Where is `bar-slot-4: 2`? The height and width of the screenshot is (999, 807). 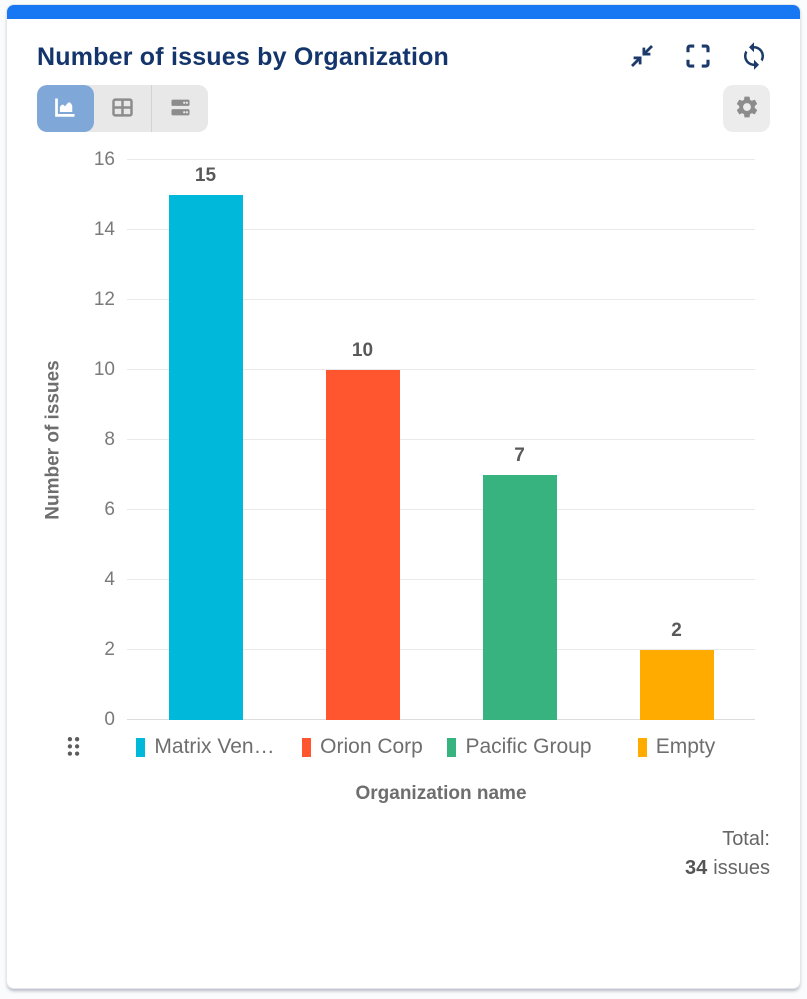
bar-slot-4: 2 is located at coordinates (676, 440).